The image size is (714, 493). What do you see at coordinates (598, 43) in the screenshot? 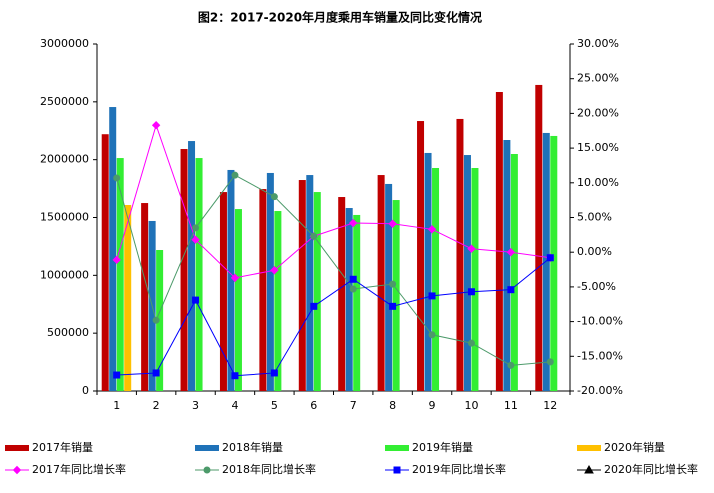
I see `y2-tick-label: 30.00%` at bounding box center [598, 43].